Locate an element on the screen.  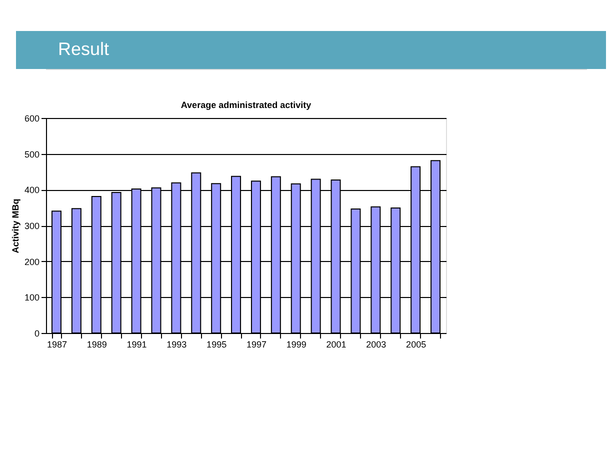
y-tick-label: 600 is located at coordinates (32, 119).